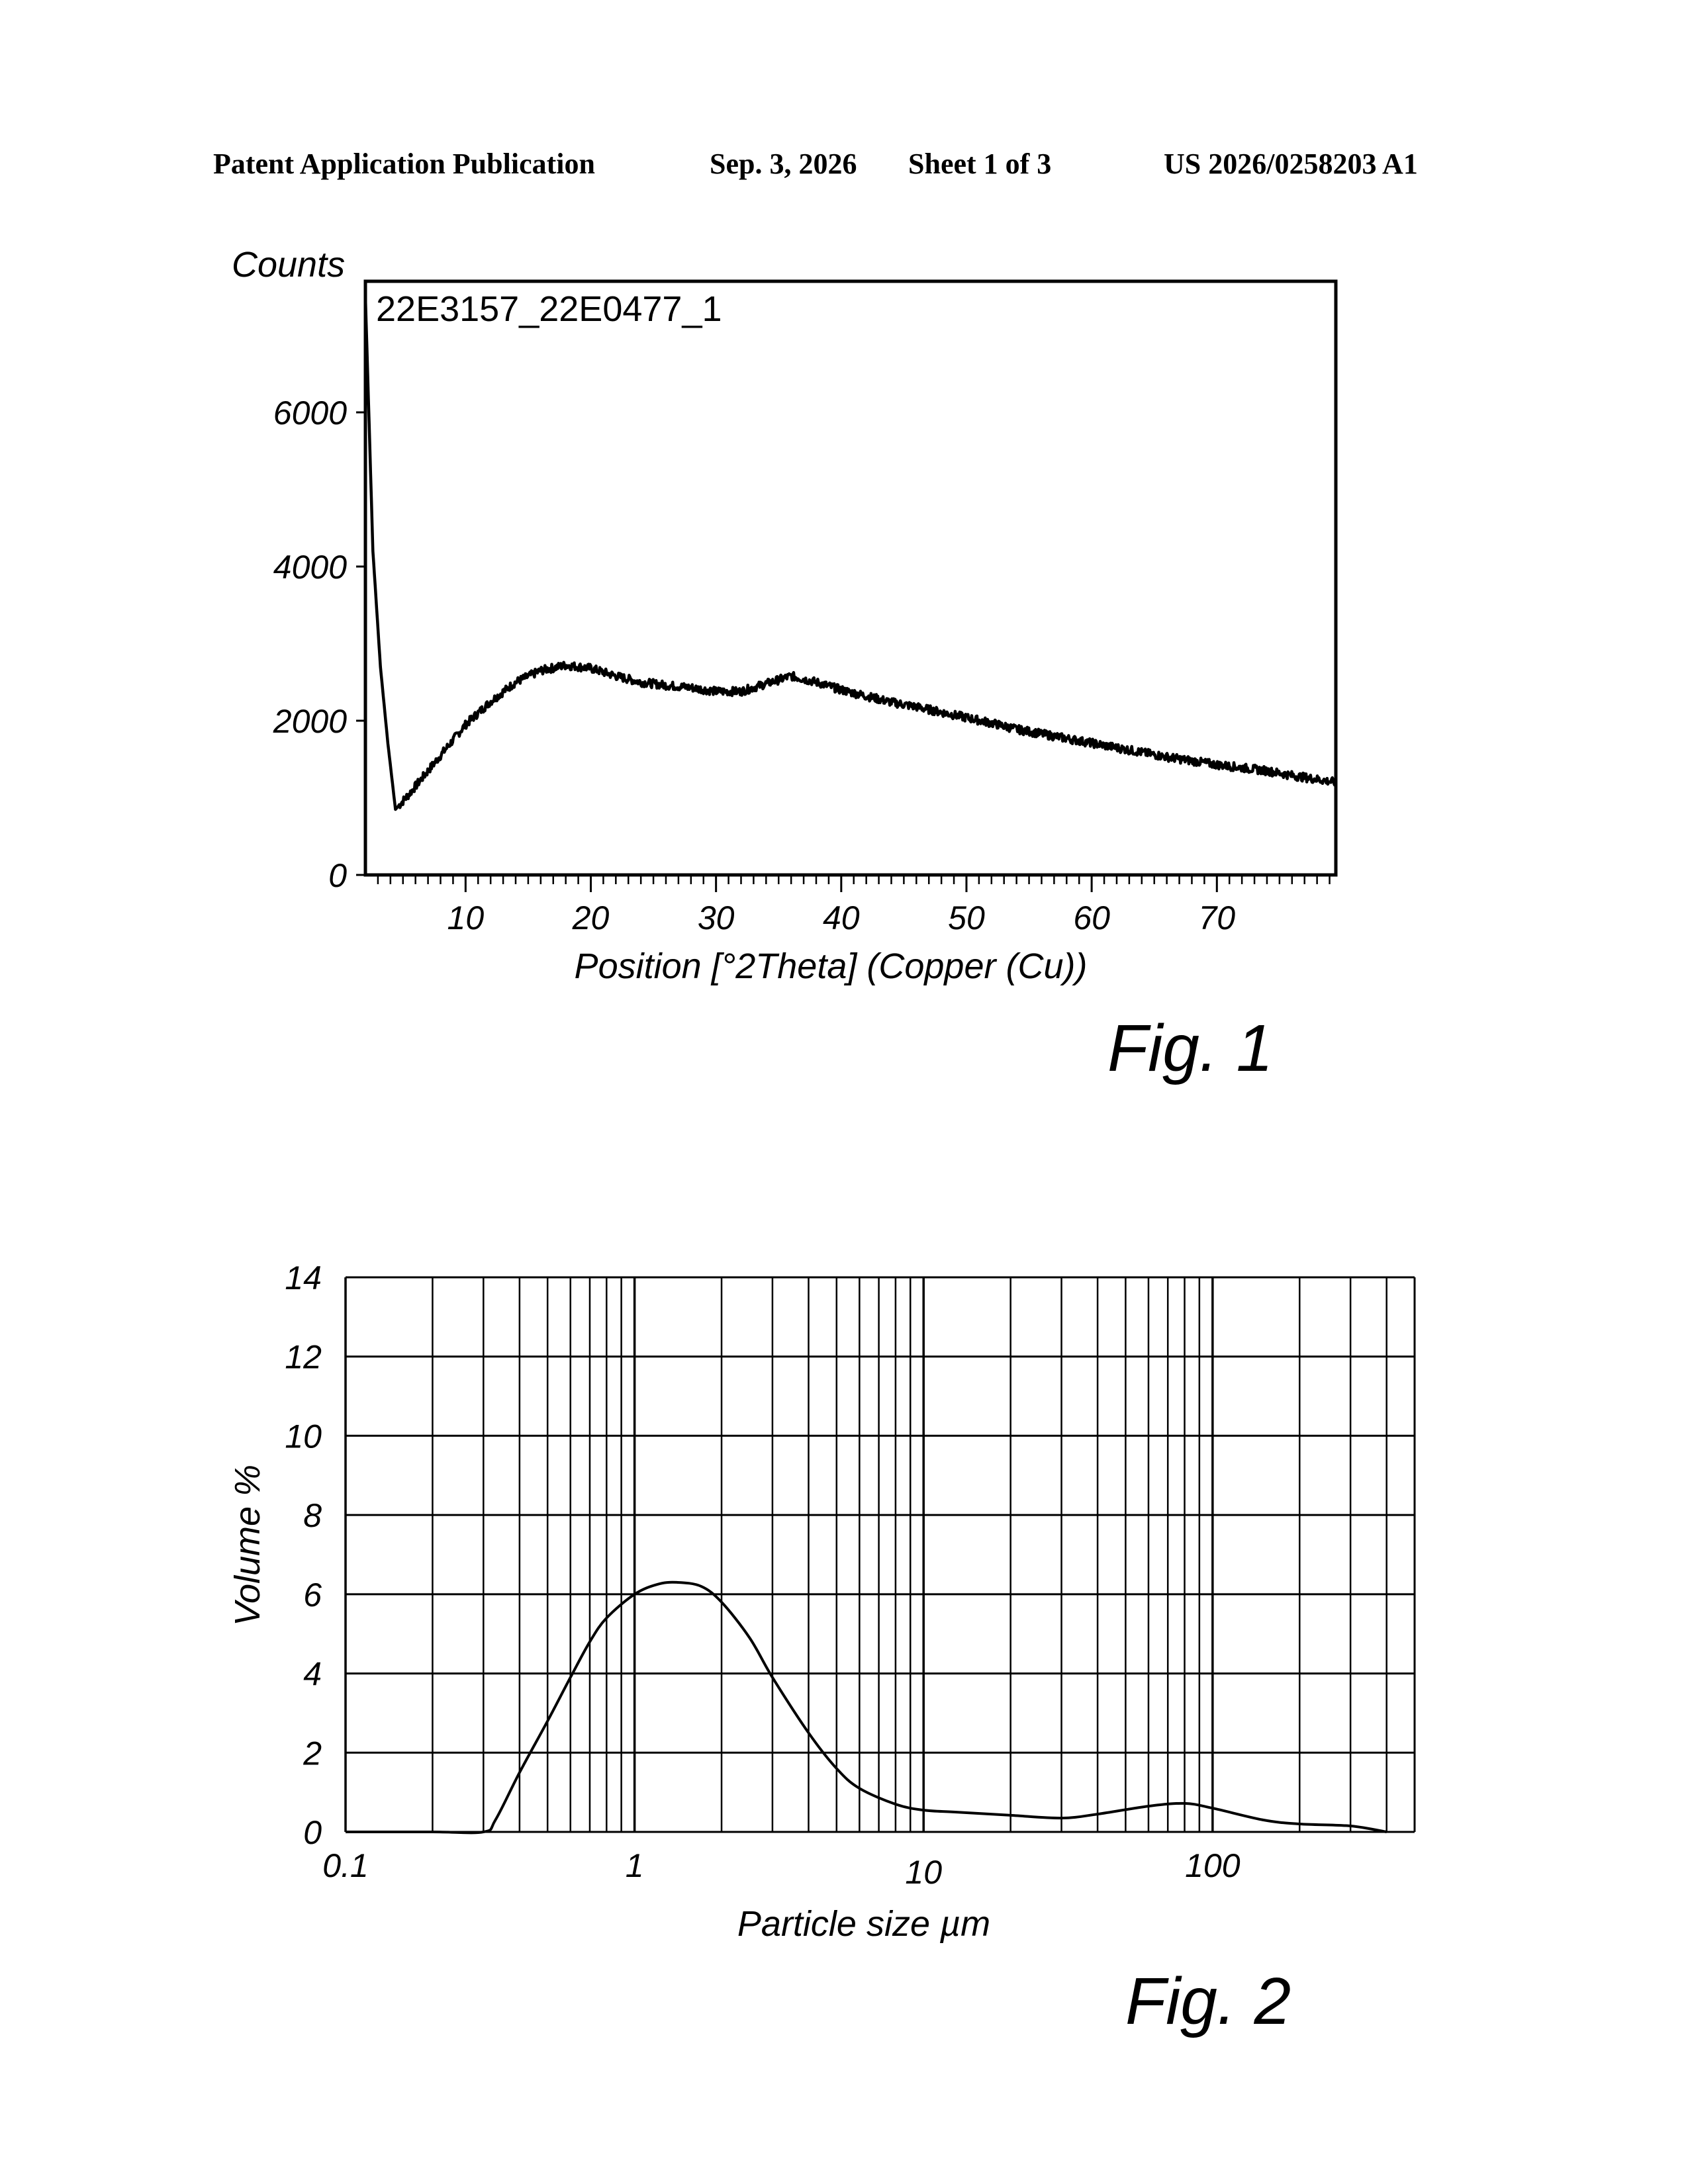  I want to click on particle-size-series-line, so click(866, 1707).